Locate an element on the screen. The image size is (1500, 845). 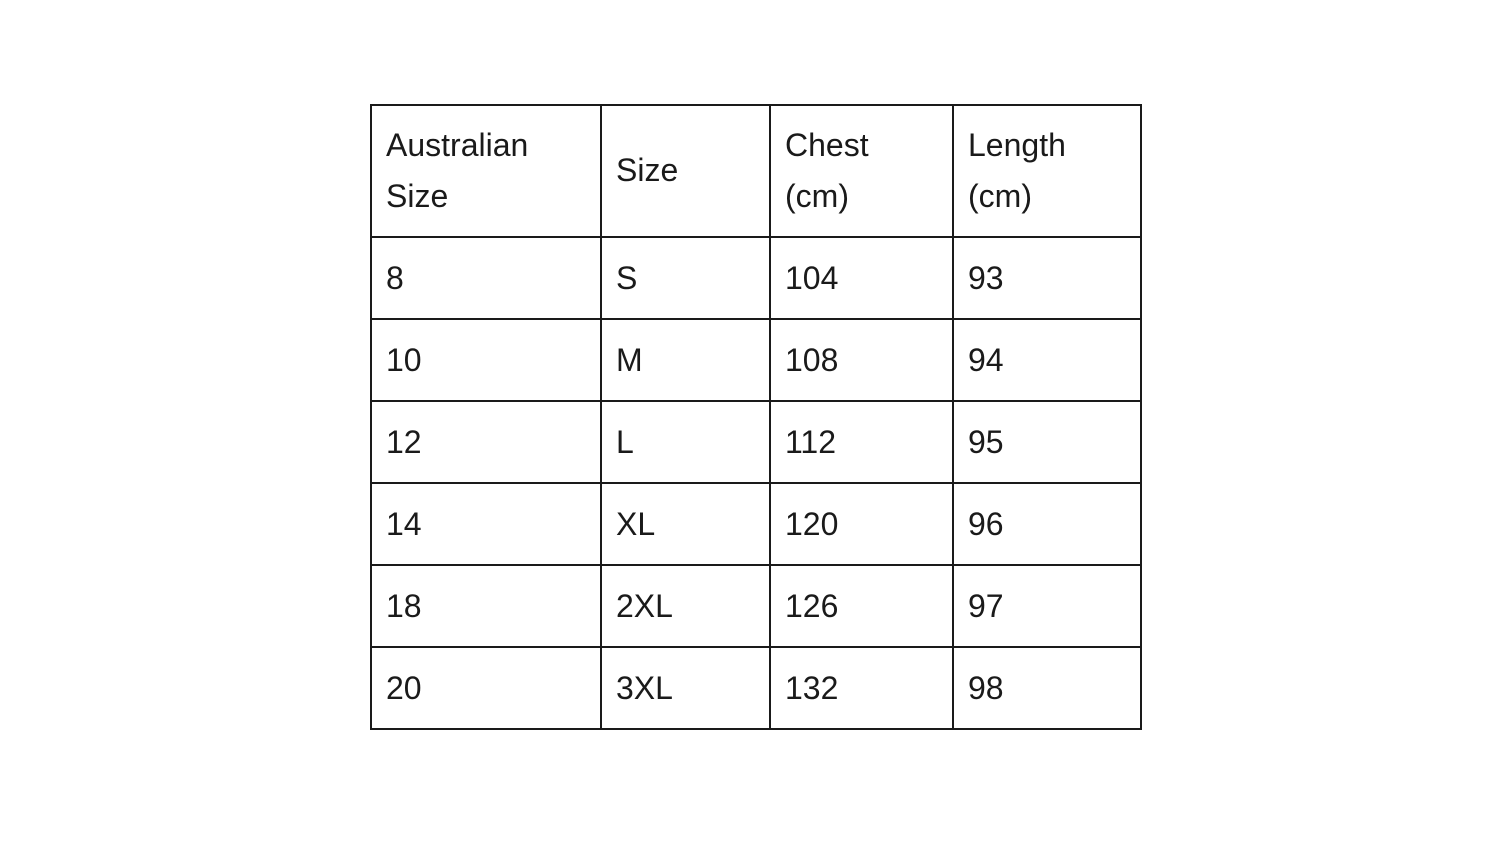
cell-australian-size: 18 is located at coordinates (486, 606).